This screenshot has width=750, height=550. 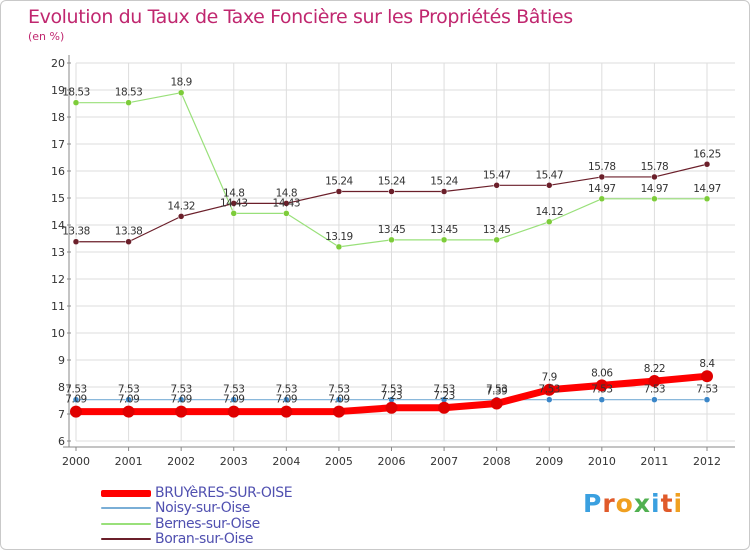 I want to click on y-tick-label: 18, so click(x=58, y=117).